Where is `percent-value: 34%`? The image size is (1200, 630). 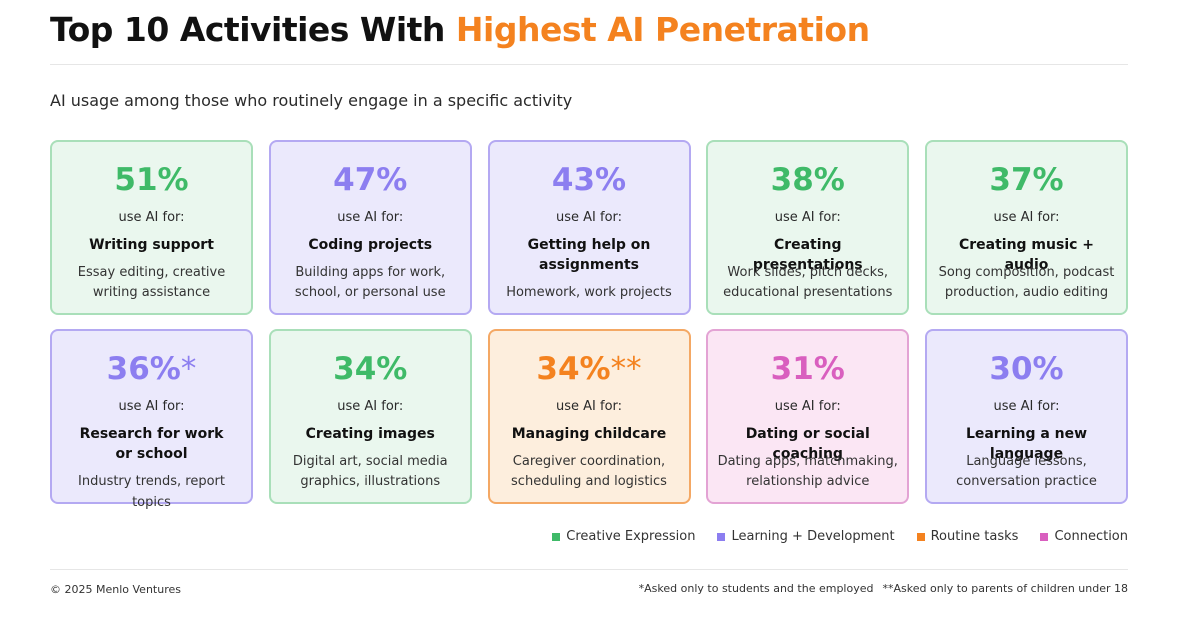 percent-value: 34% is located at coordinates (370, 369).